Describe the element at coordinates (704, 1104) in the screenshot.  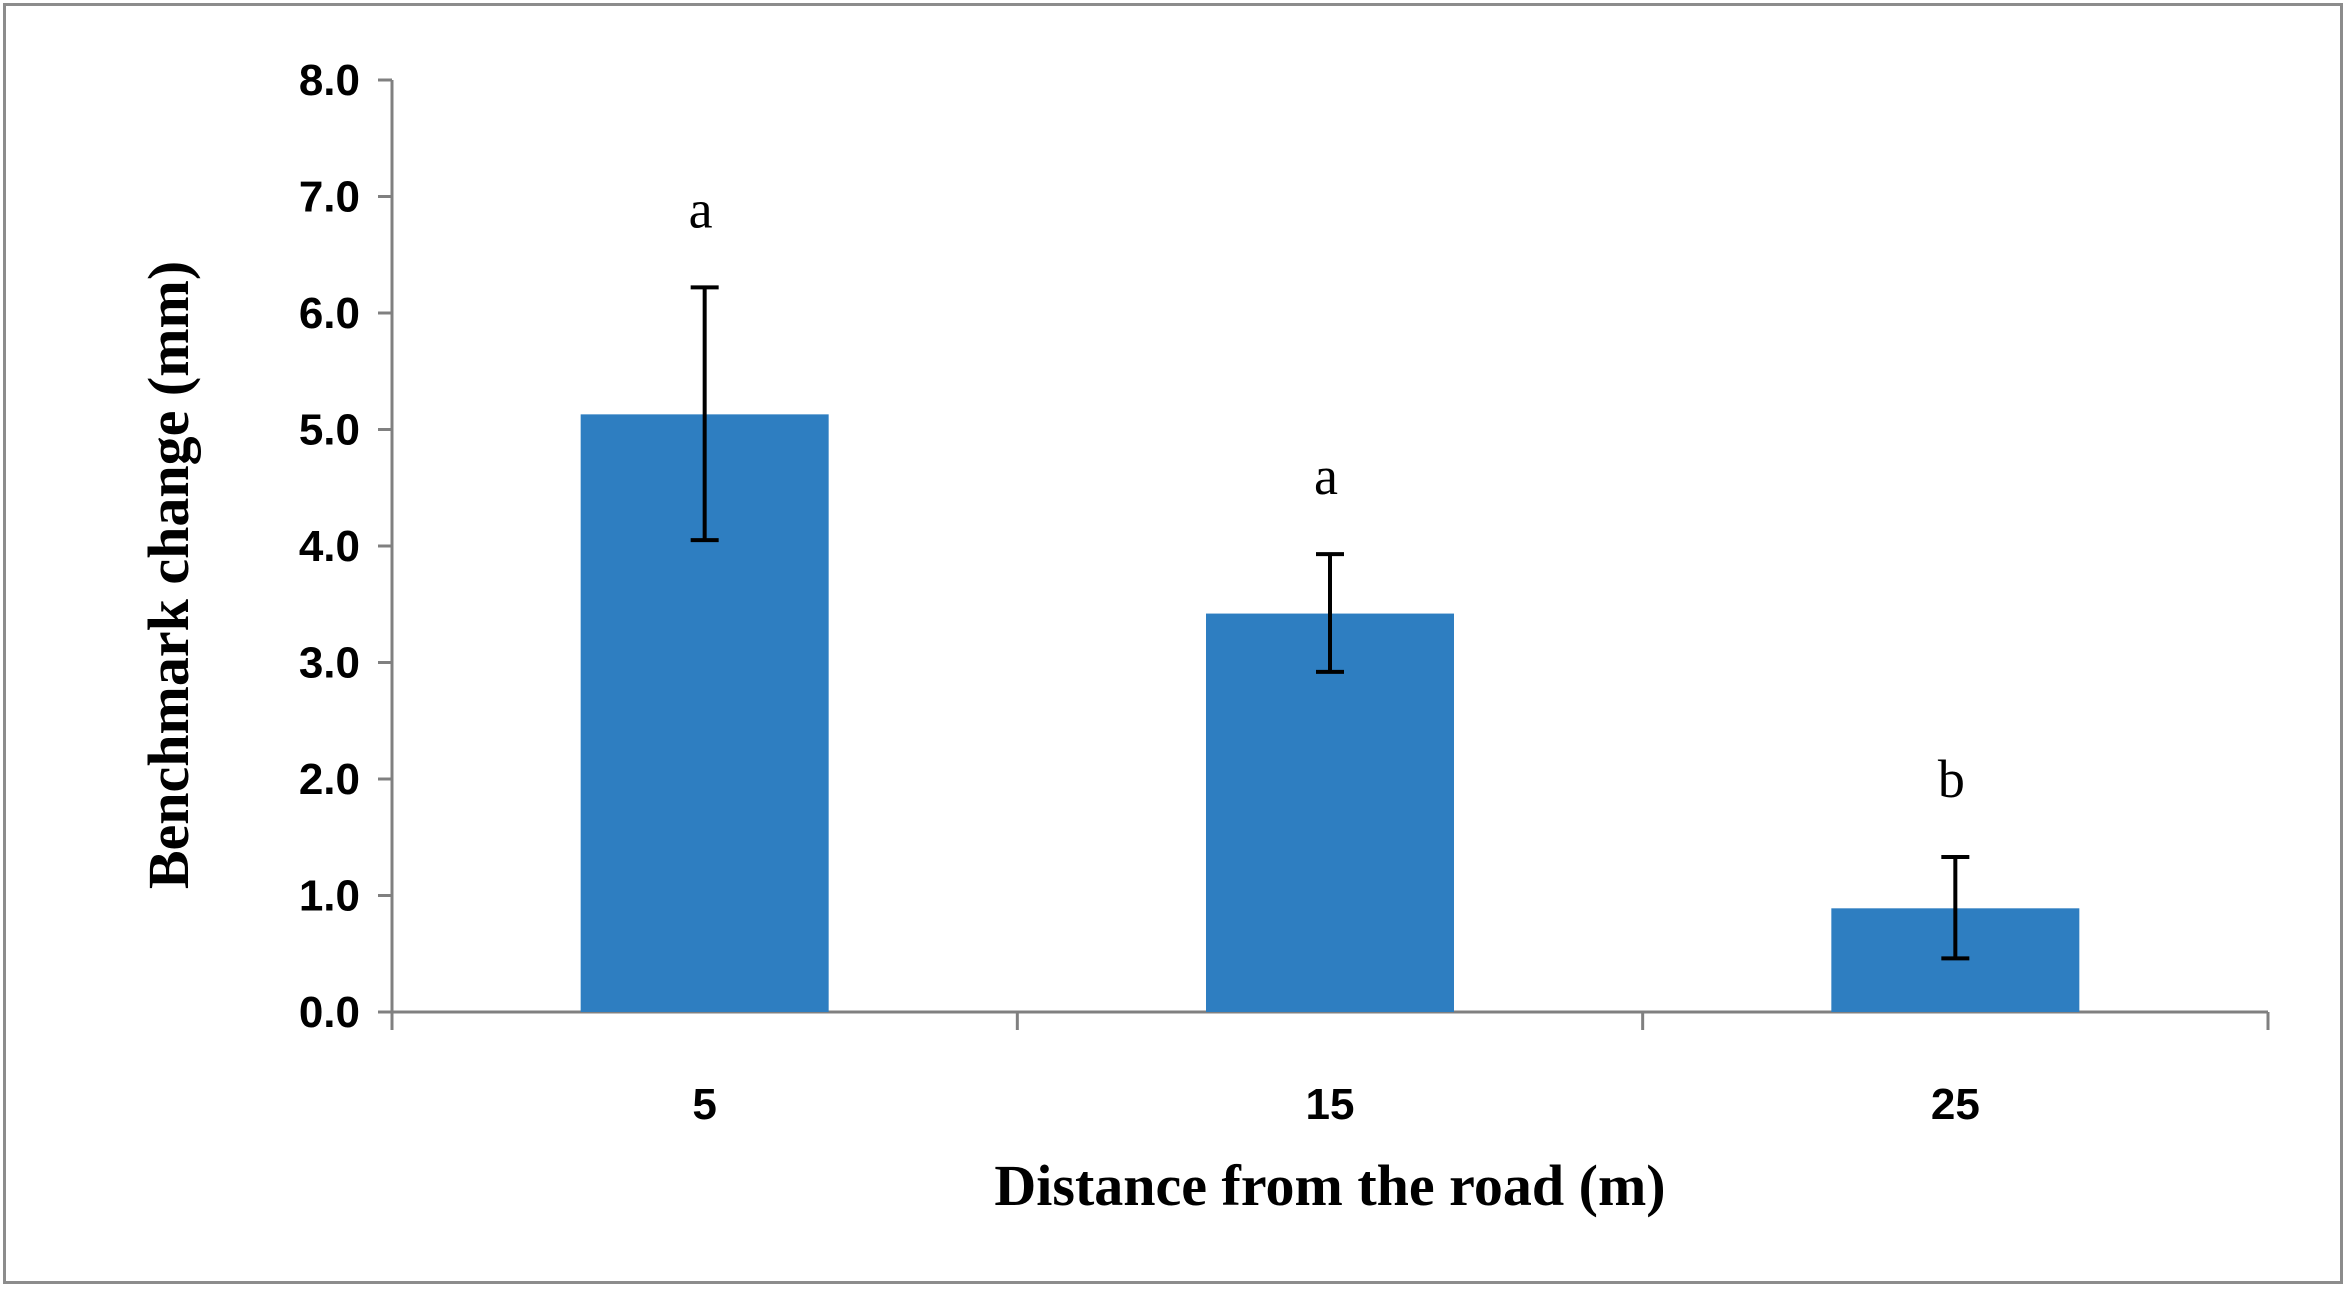
I see `x-tick-label: 5` at that location.